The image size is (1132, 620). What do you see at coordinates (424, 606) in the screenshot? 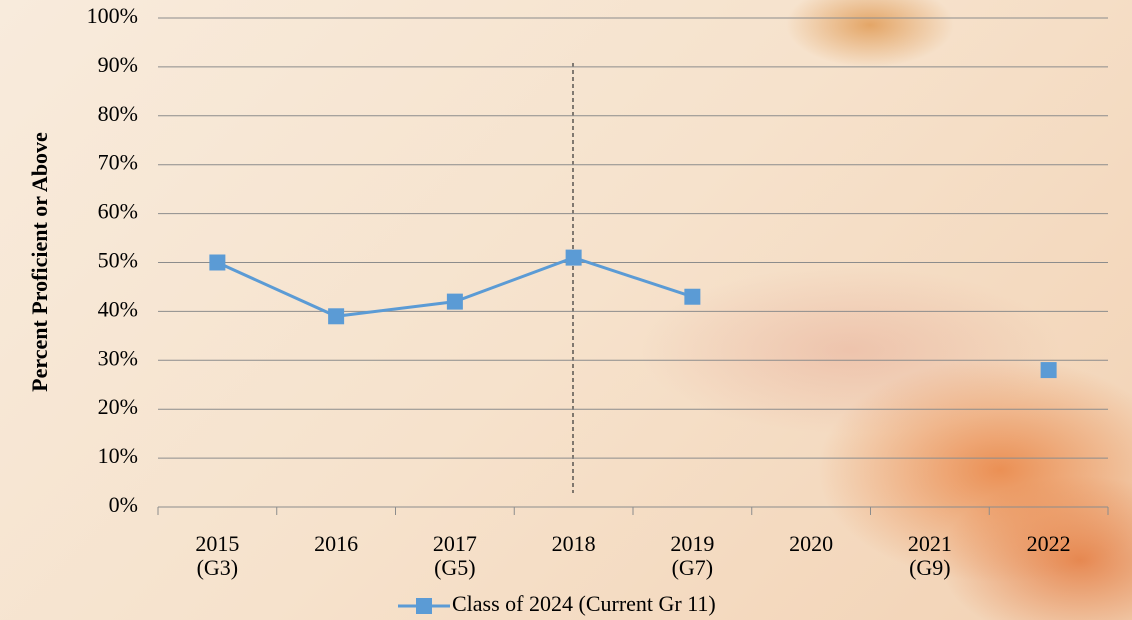
I see `legend-marker` at bounding box center [424, 606].